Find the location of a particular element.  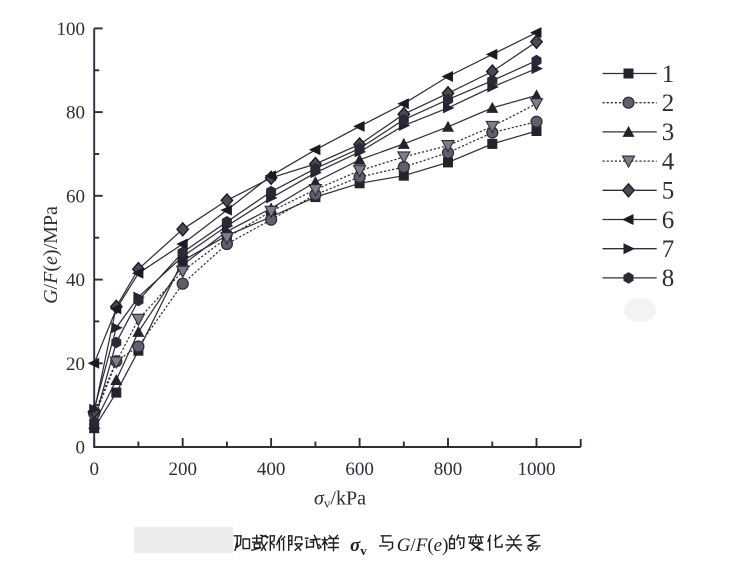

svg-text: 6 is located at coordinates (668, 220).